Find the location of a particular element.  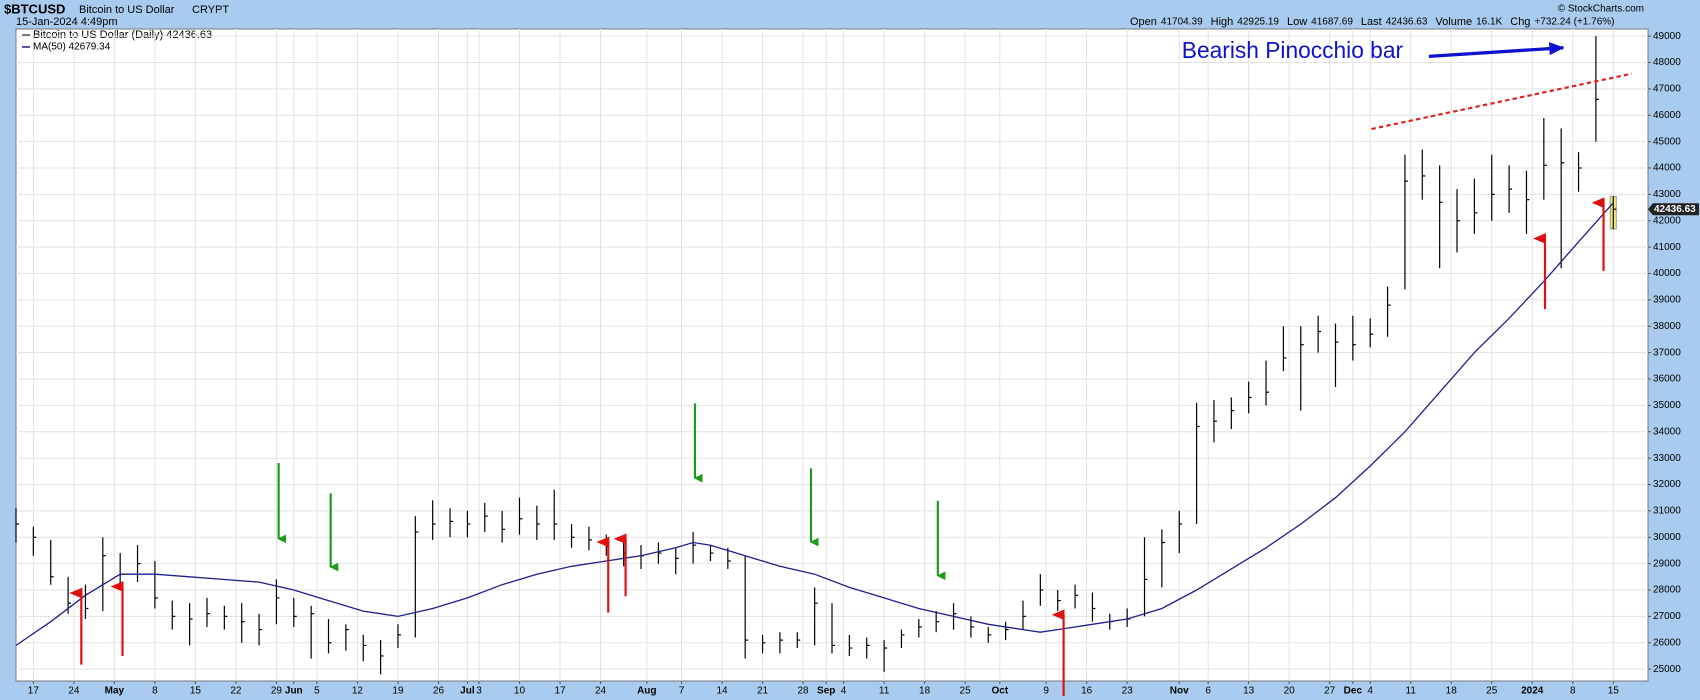

x-tick-label: 12 is located at coordinates (358, 691).